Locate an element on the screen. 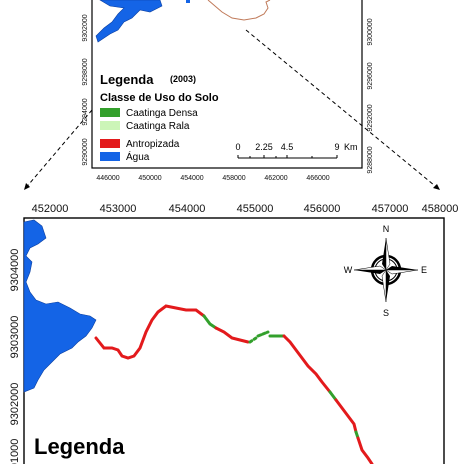 Image resolution: width=464 pixels, height=464 pixels. overview-x-tick: 462000 is located at coordinates (275, 178).